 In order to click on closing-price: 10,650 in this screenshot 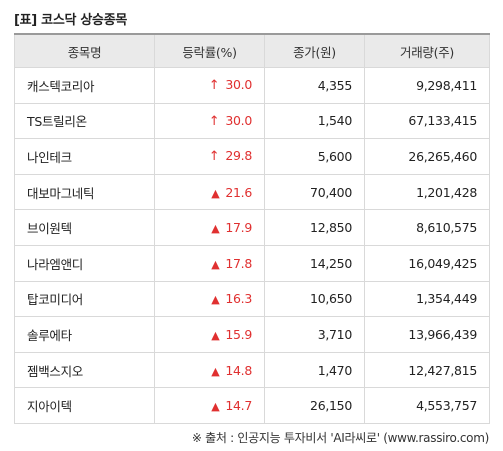, I will do `click(314, 299)`.